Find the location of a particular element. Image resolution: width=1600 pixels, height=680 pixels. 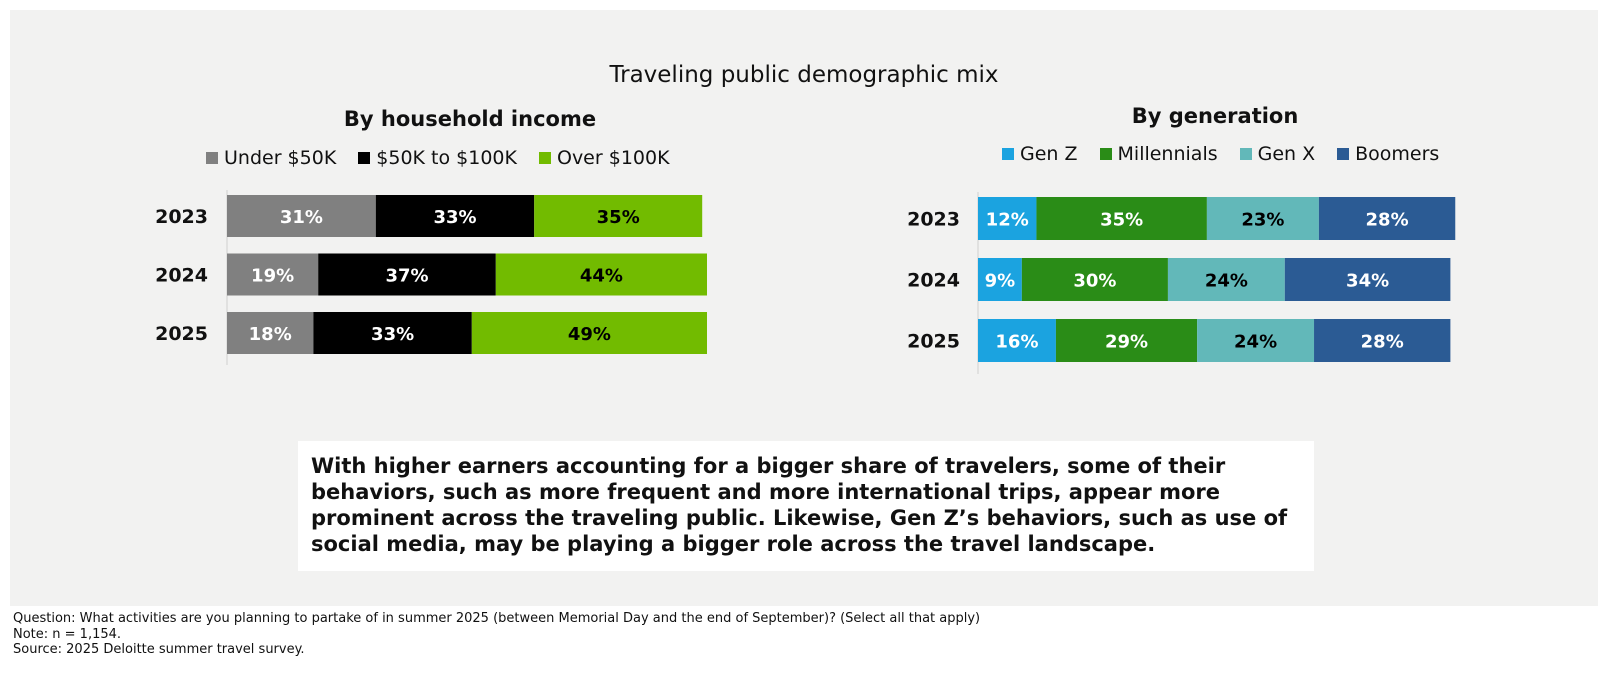

data-label-50k-to-100k-2025: 33% is located at coordinates (392, 334).